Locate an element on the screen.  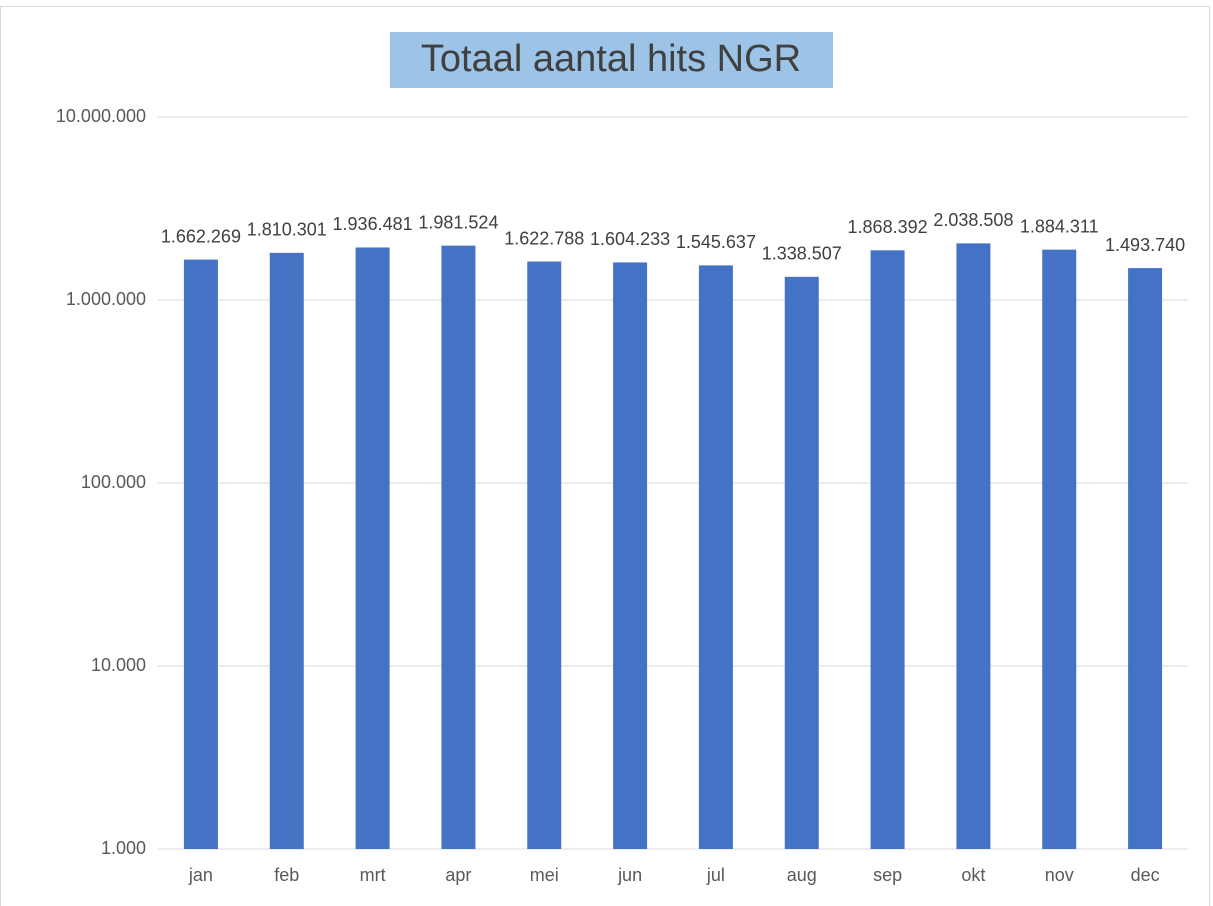
x-tick-label: dec is located at coordinates (1145, 875).